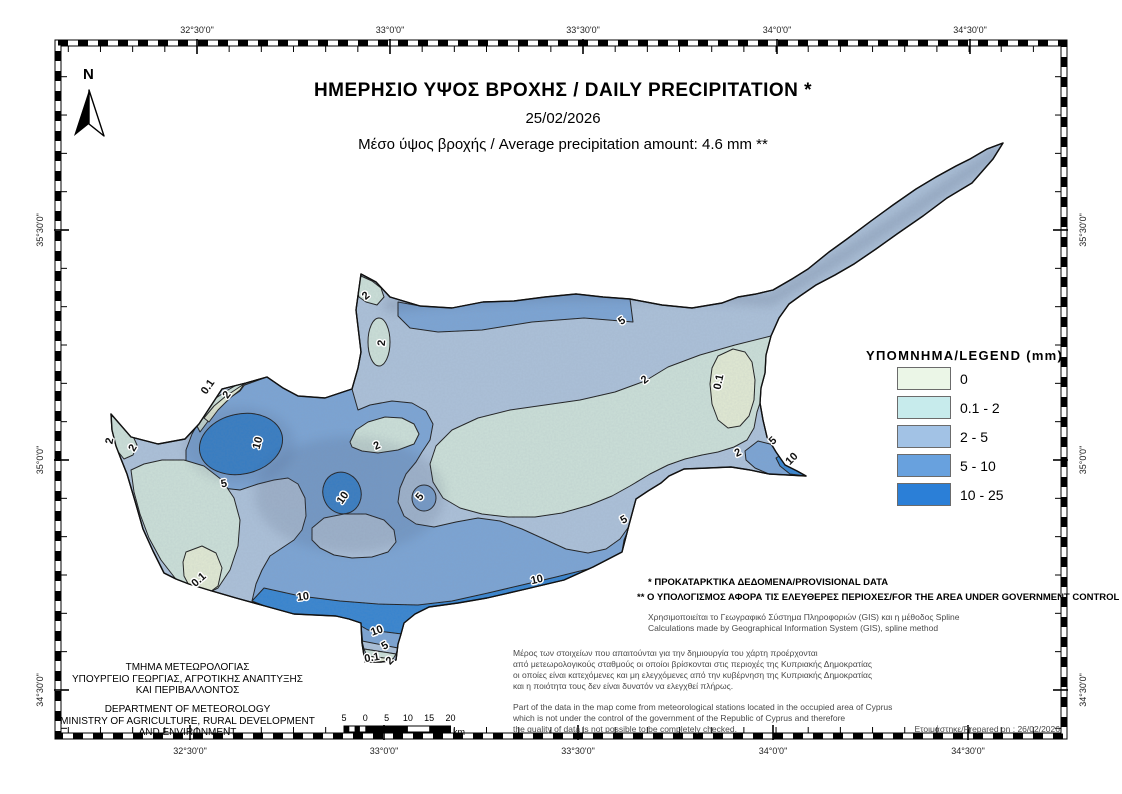  I want to click on department-line: ΤΜΗΜΑ ΜΕΤΕΩΡΟΛΟΓΙΑΣ, so click(187, 667).